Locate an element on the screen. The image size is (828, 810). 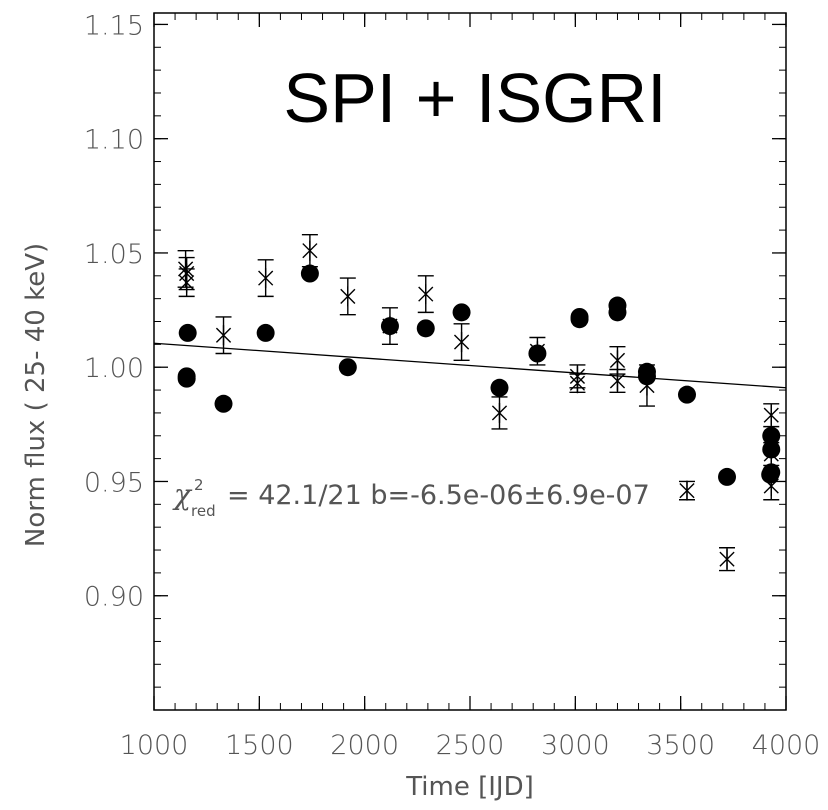
chi-superscript: 2 is located at coordinates (199, 485).